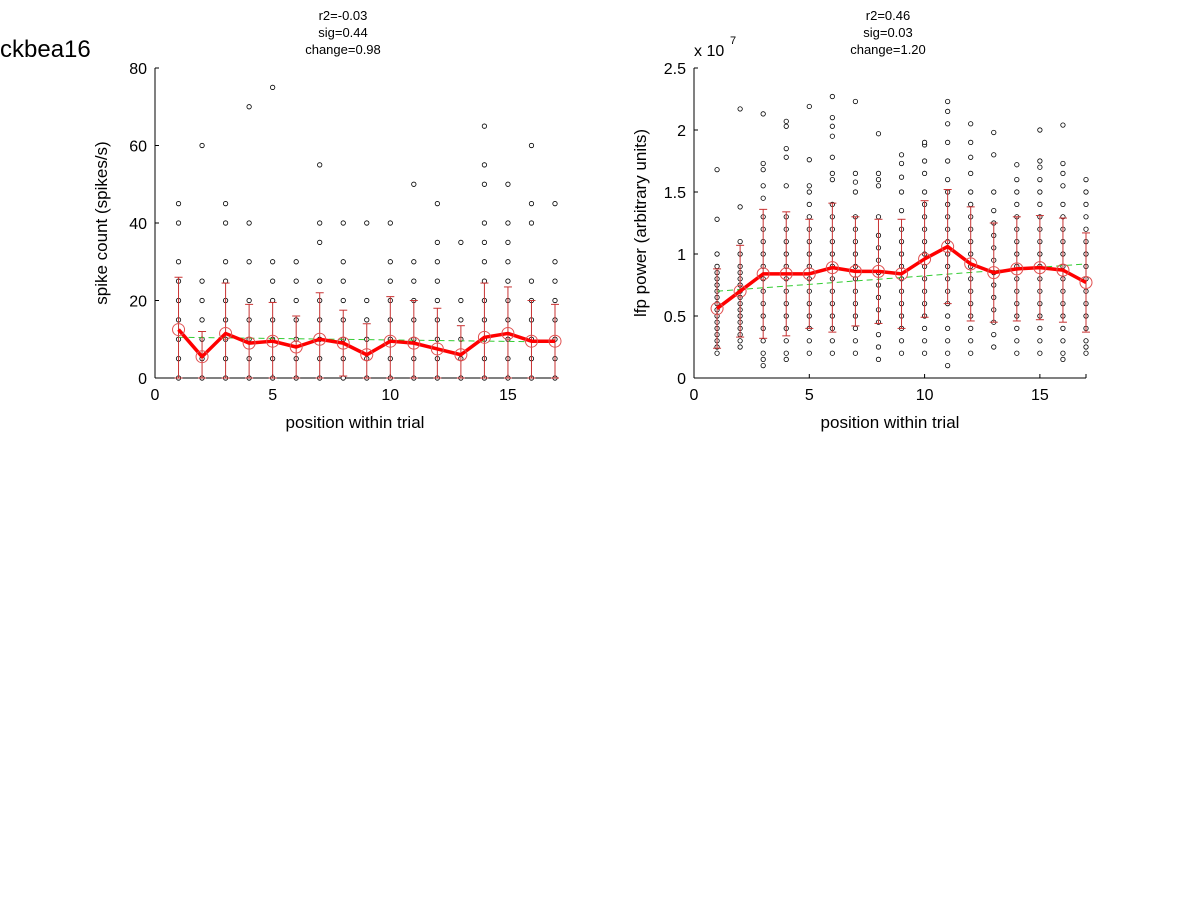  What do you see at coordinates (272, 395) in the screenshot?
I see `x-tick-label: 5` at bounding box center [272, 395].